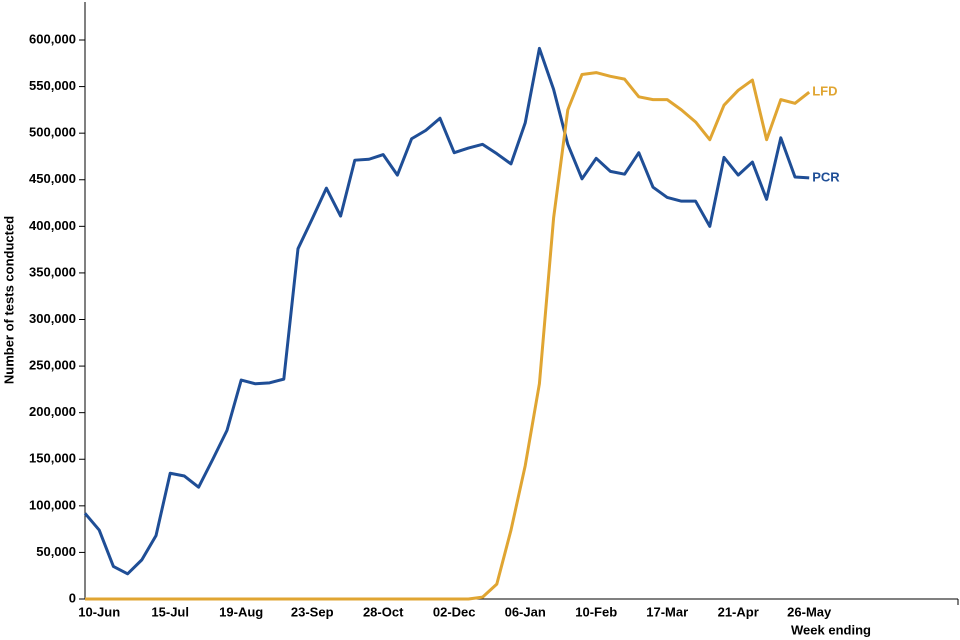  I want to click on y-tick-label: 250,000, so click(52, 365).